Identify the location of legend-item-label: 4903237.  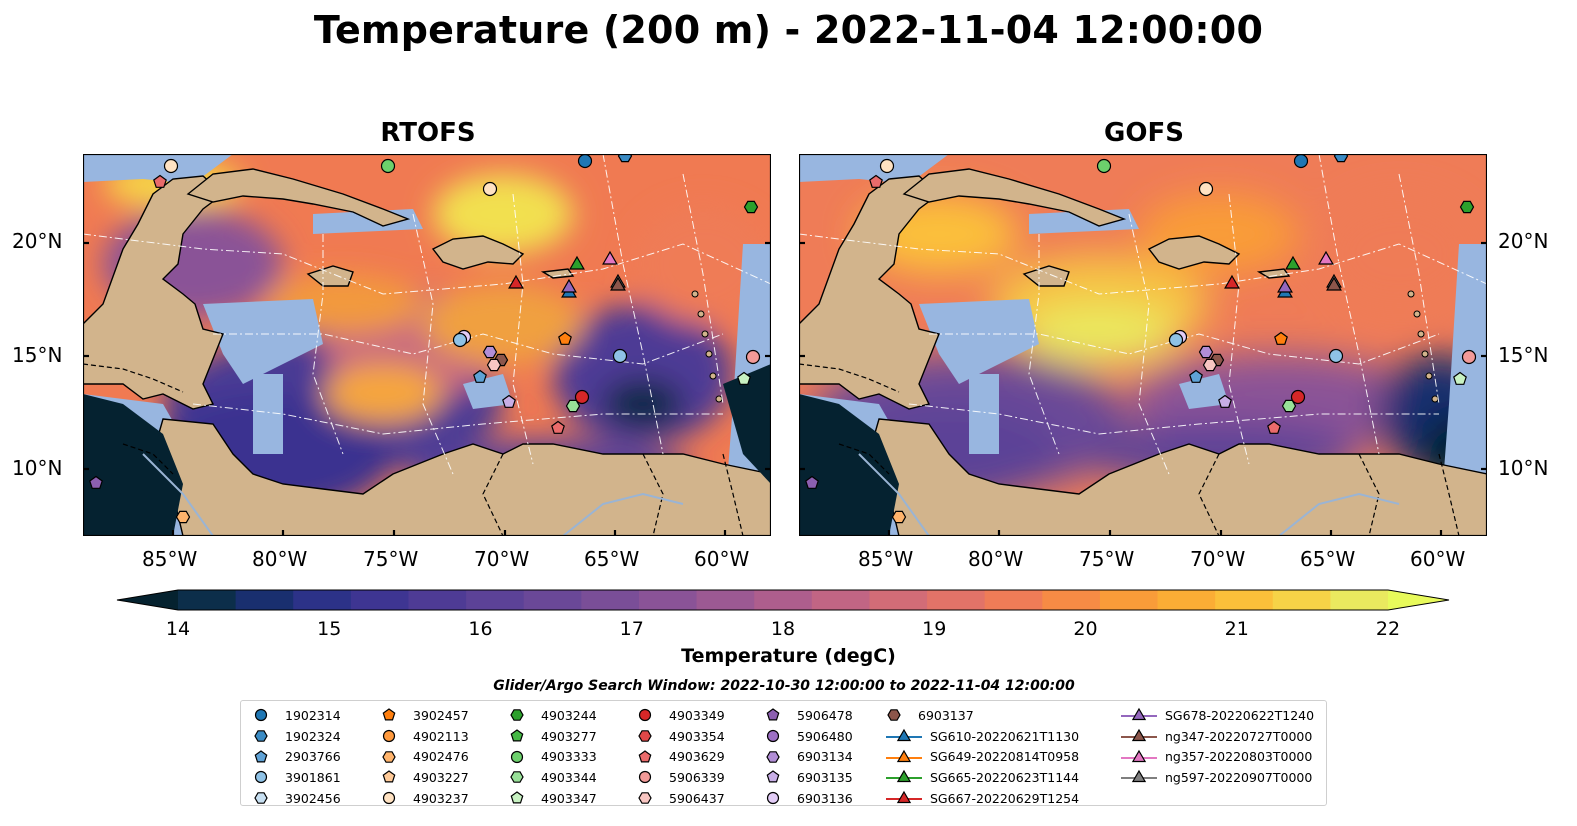
(441, 798).